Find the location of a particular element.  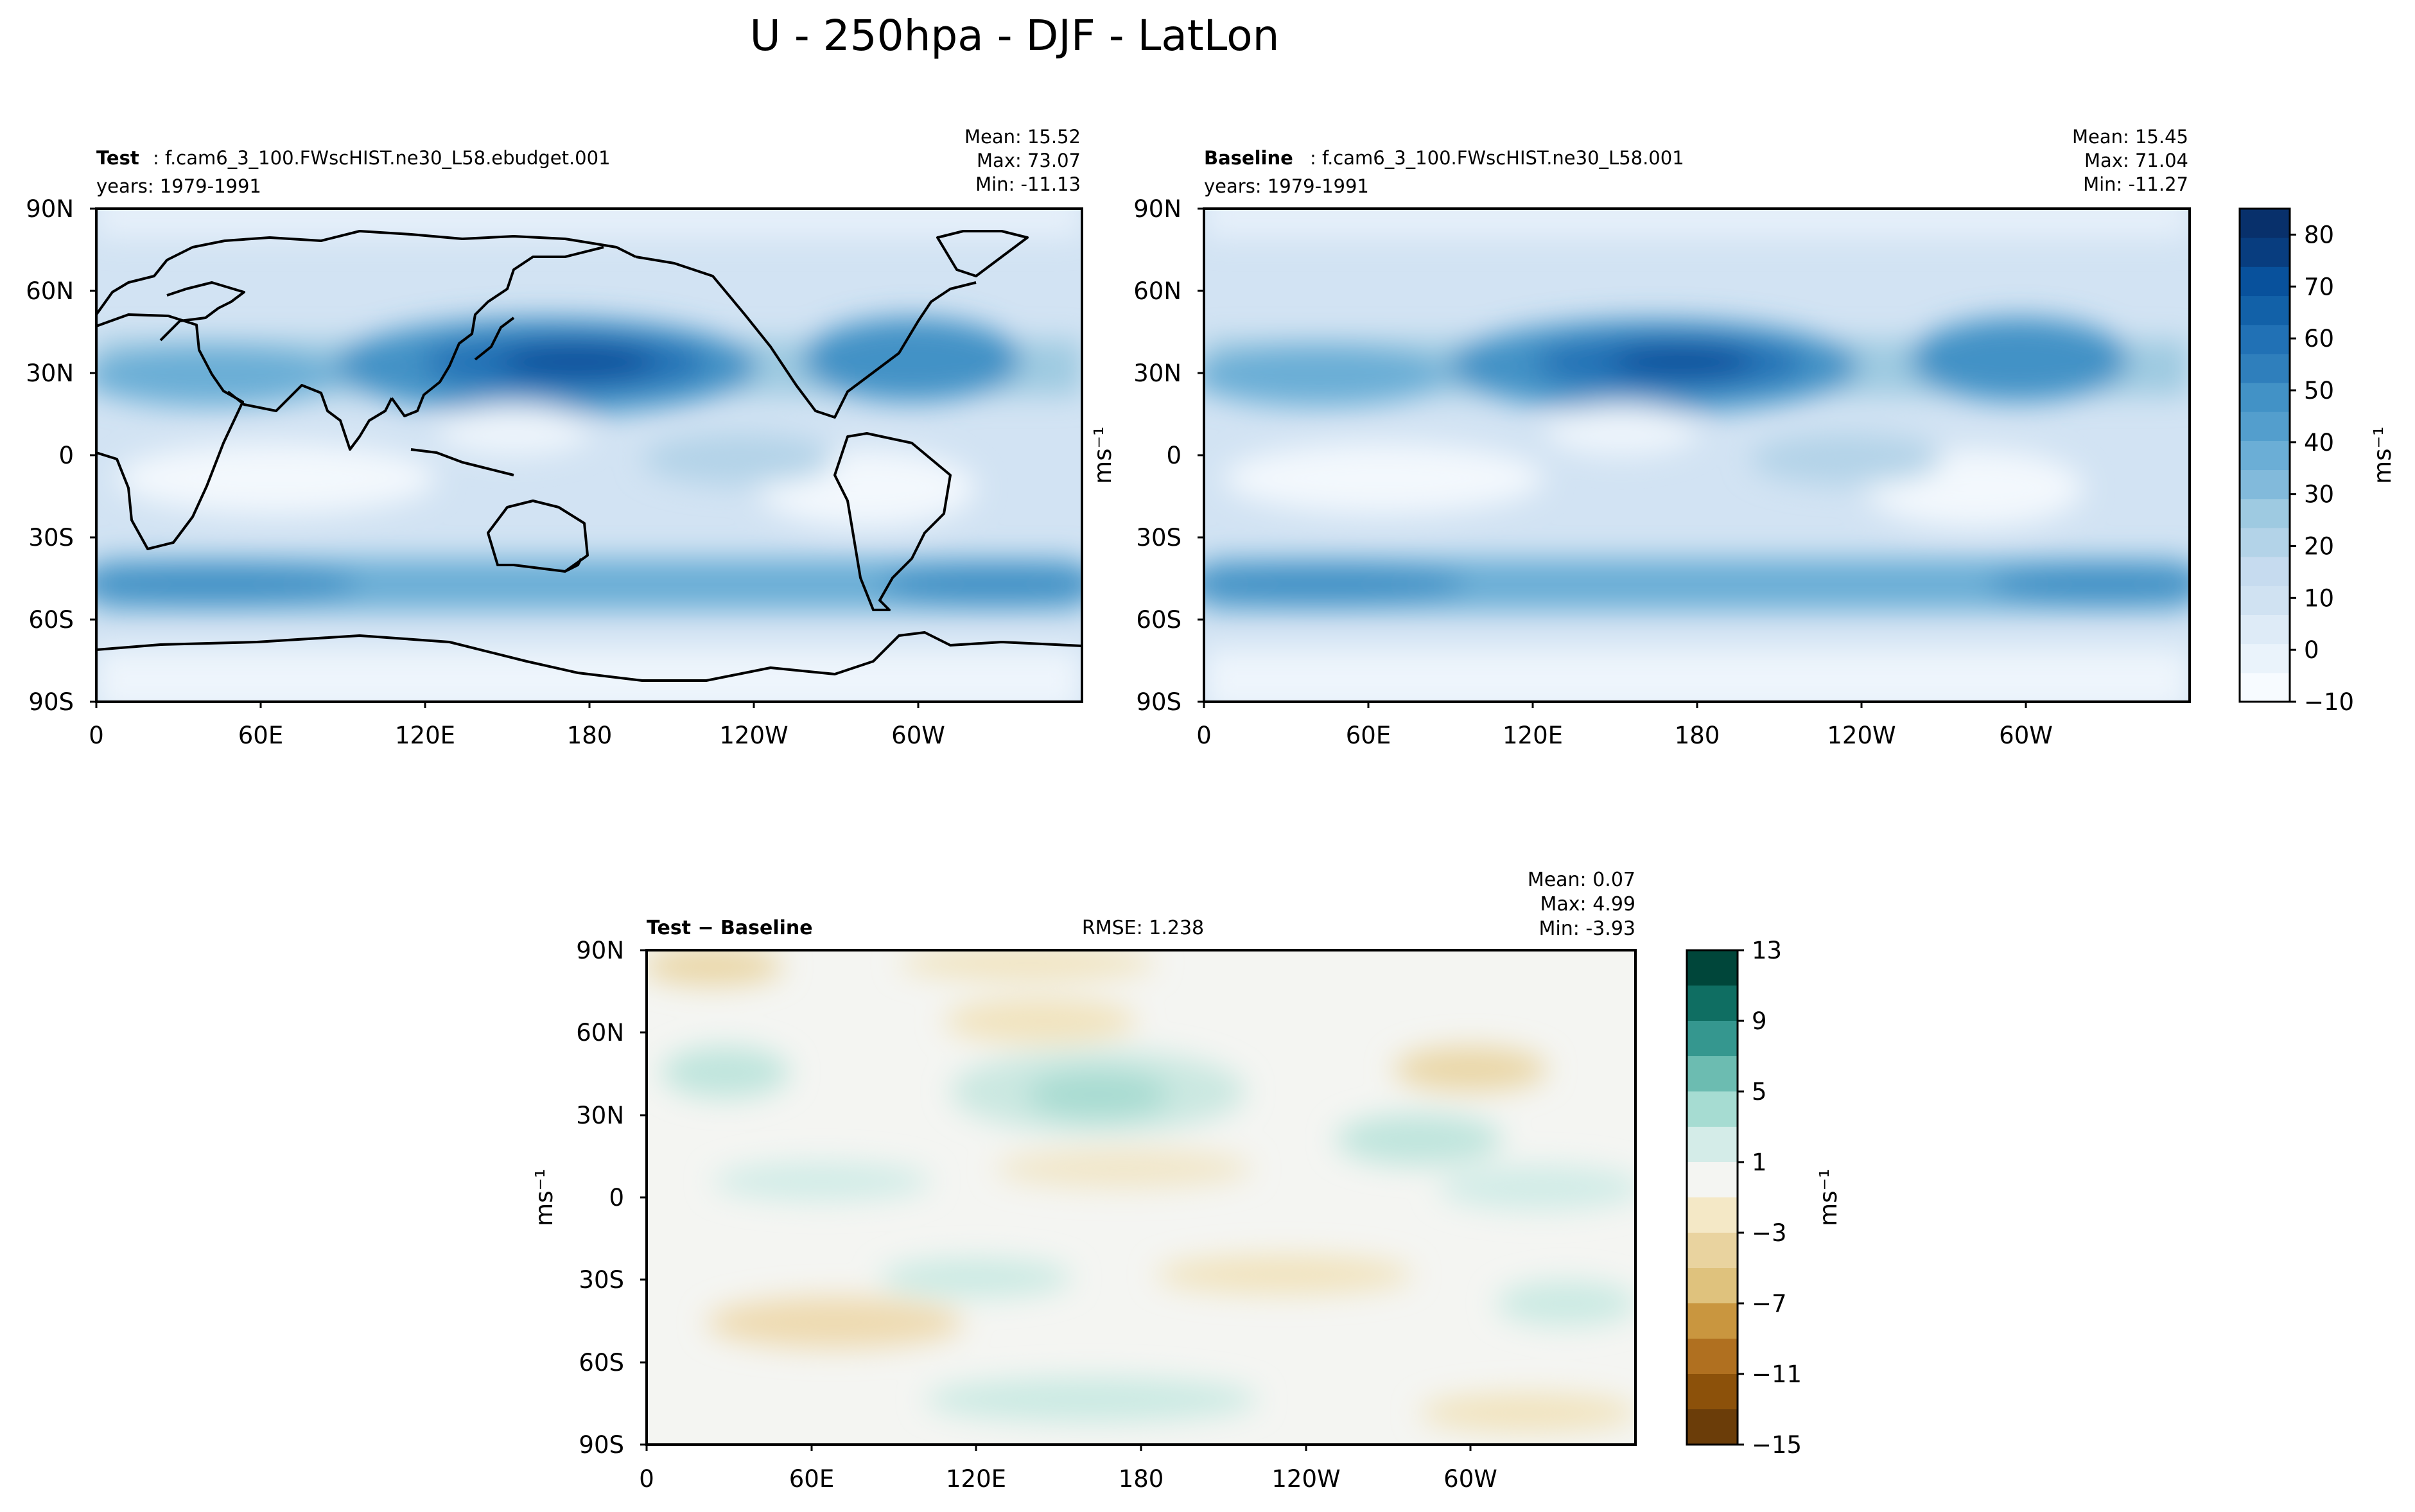

colorbar-difference-tick-label: 9 is located at coordinates (1759, 1021).